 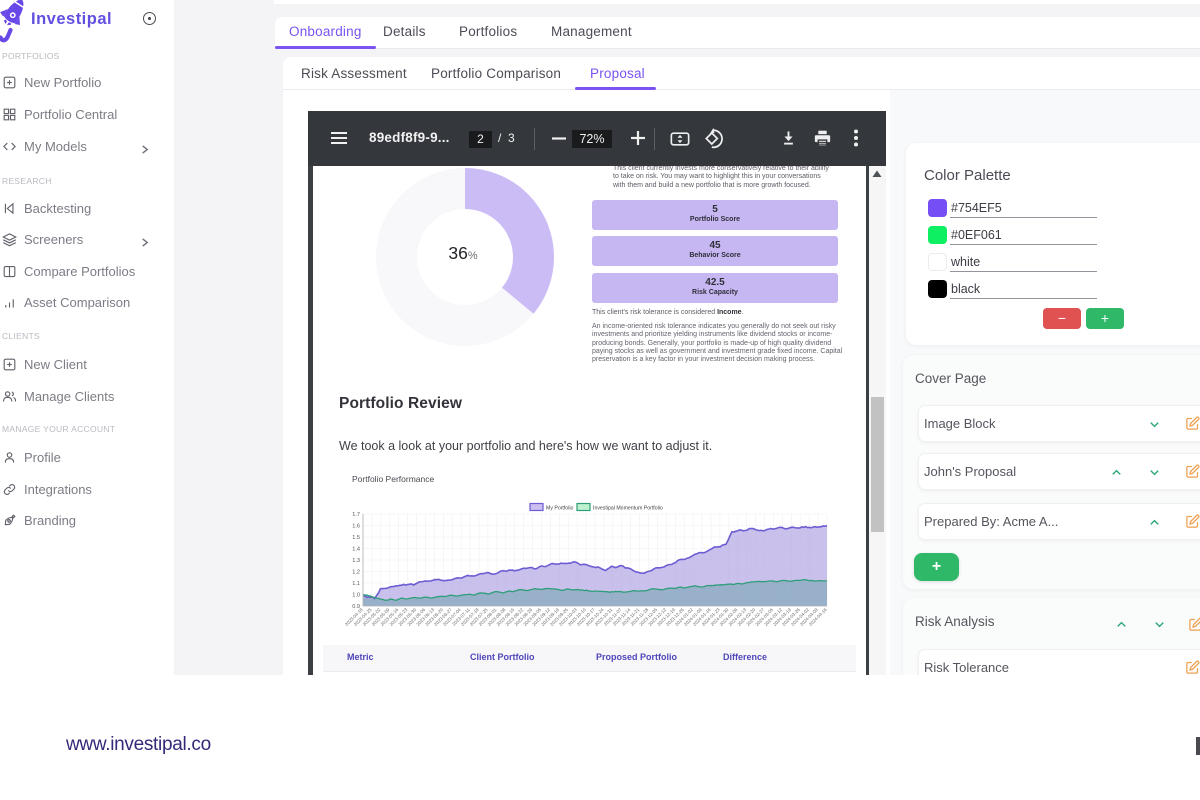 I want to click on svg-text: 1.1, so click(x=356, y=584).